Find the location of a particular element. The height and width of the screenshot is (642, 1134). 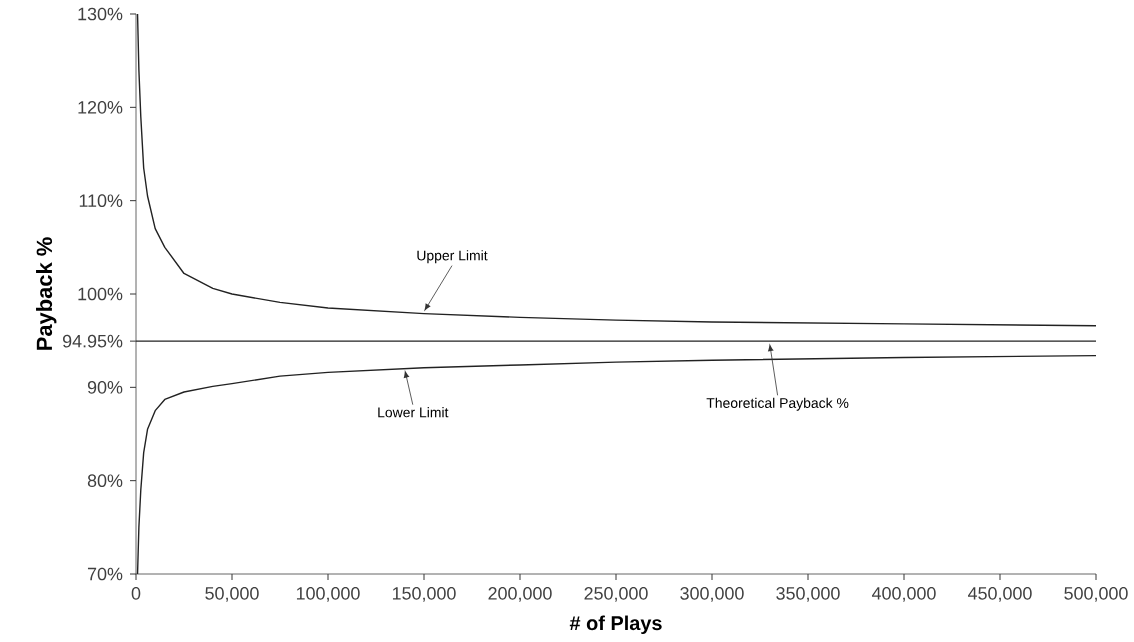

x-tick-label: 400,000 is located at coordinates (904, 594).